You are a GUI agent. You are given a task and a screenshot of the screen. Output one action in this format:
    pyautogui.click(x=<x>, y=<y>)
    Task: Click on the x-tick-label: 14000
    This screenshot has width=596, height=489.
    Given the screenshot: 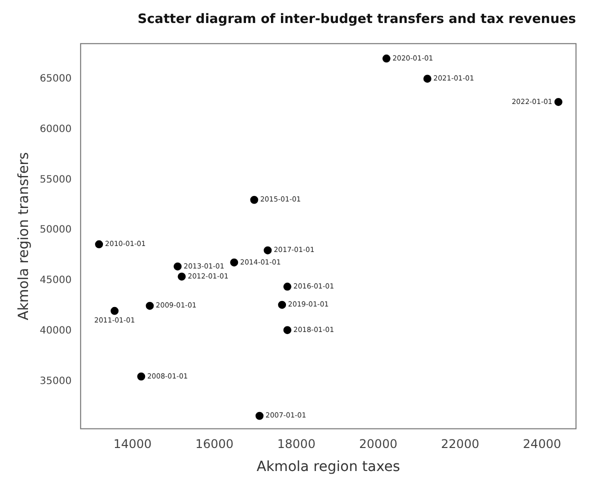 What is the action you would take?
    pyautogui.click(x=133, y=444)
    